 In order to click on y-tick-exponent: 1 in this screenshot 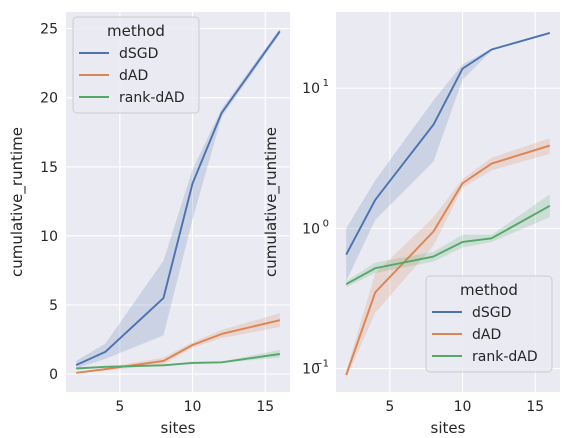, I will do `click(326, 83)`.